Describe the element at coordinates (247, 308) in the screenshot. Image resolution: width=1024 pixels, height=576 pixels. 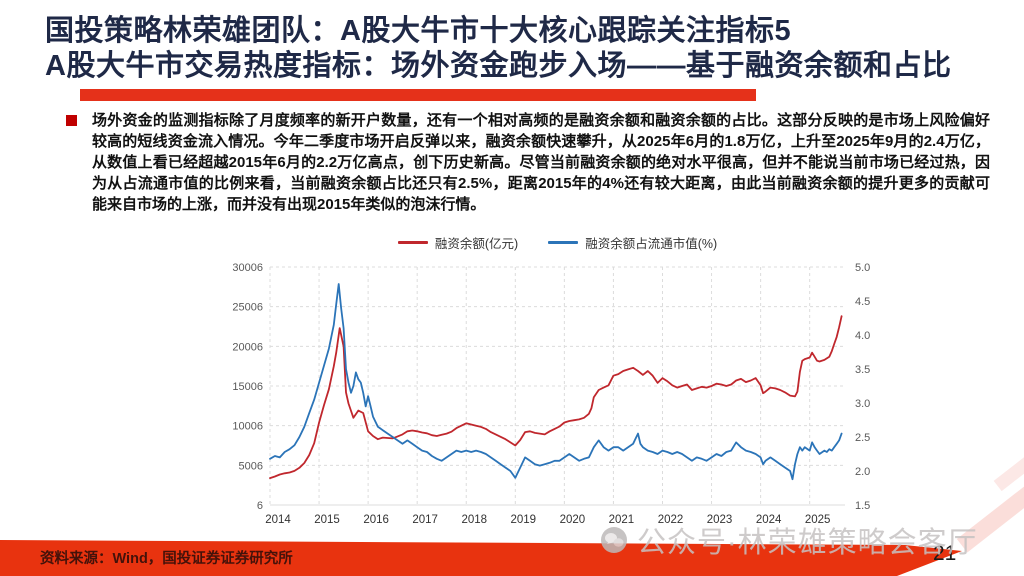
I see `svg-text: 25006` at that location.